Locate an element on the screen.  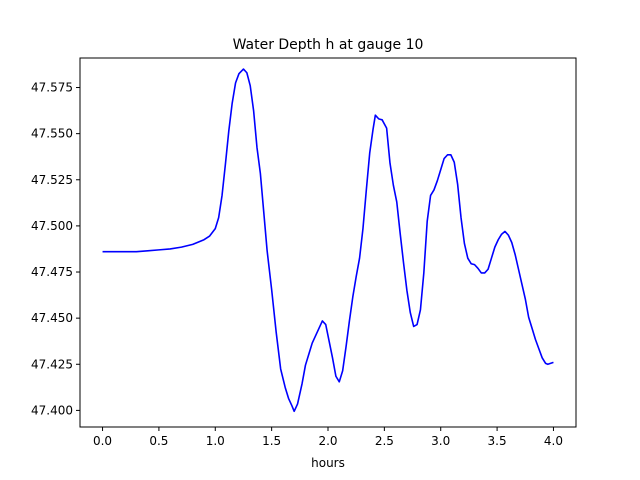
x-tick-label: 1.5 is located at coordinates (271, 441).